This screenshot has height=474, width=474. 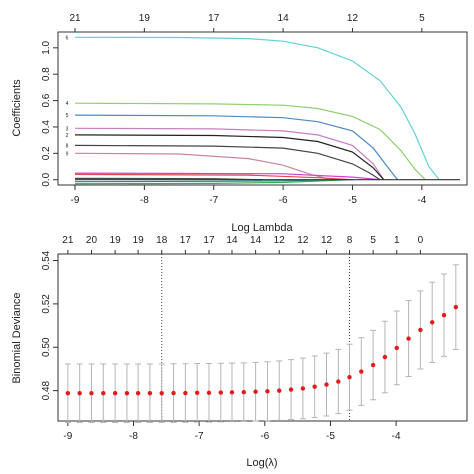 I want to click on y-tick-label: 0.50, so click(x=46, y=347).